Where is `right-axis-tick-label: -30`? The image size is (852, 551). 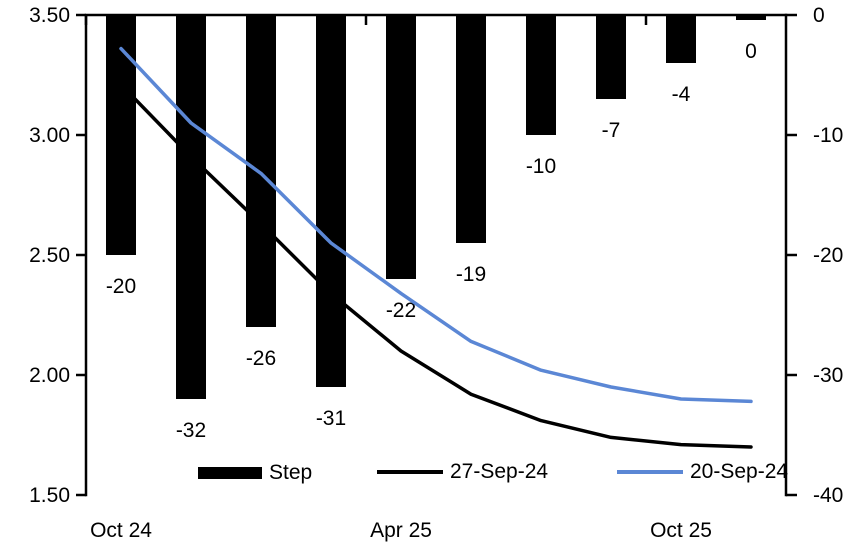 right-axis-tick-label: -30 is located at coordinates (828, 375).